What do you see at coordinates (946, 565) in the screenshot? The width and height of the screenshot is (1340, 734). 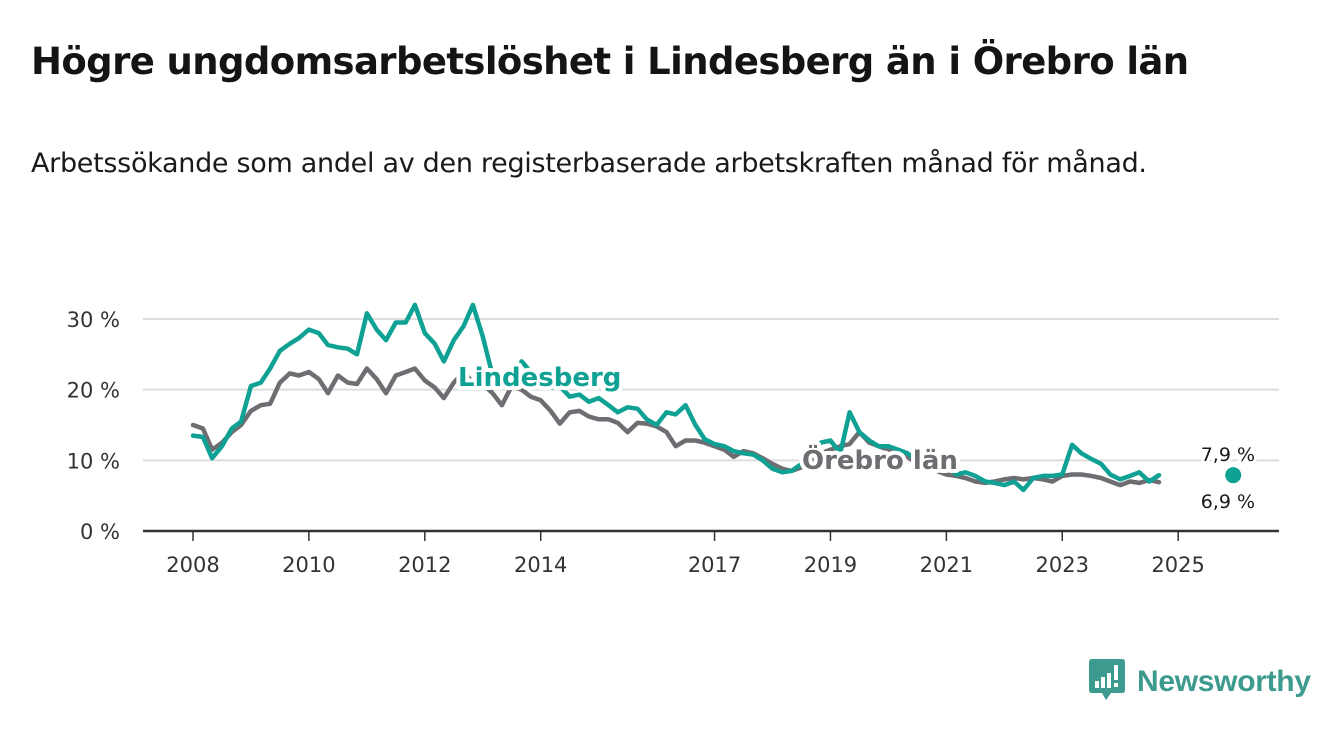 I see `x-tick-label: 2021` at bounding box center [946, 565].